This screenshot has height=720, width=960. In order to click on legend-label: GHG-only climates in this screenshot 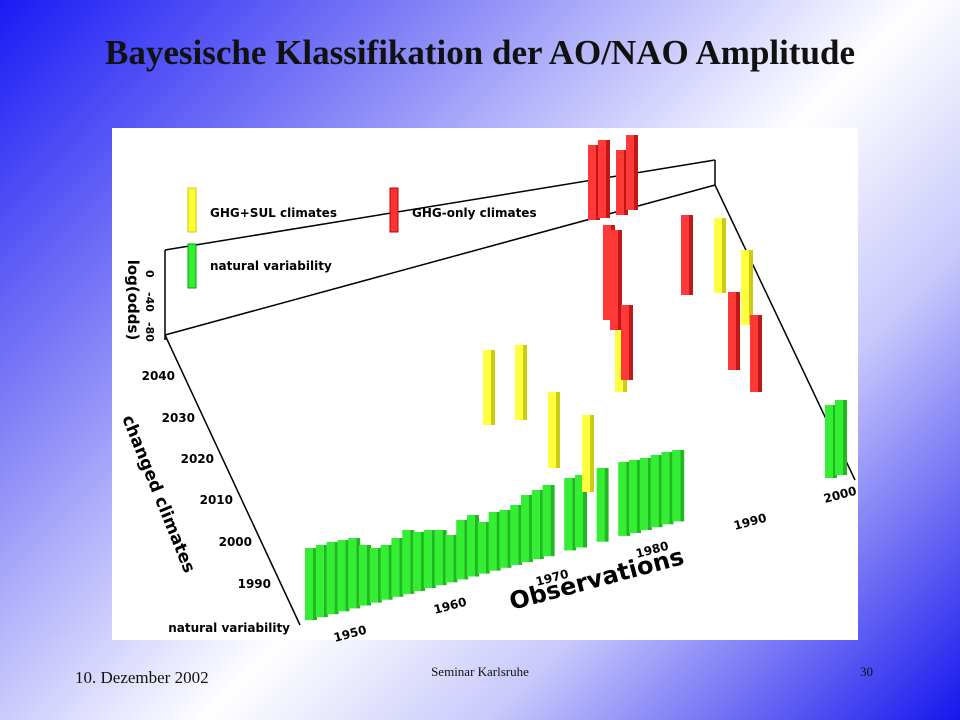, I will do `click(474, 213)`.